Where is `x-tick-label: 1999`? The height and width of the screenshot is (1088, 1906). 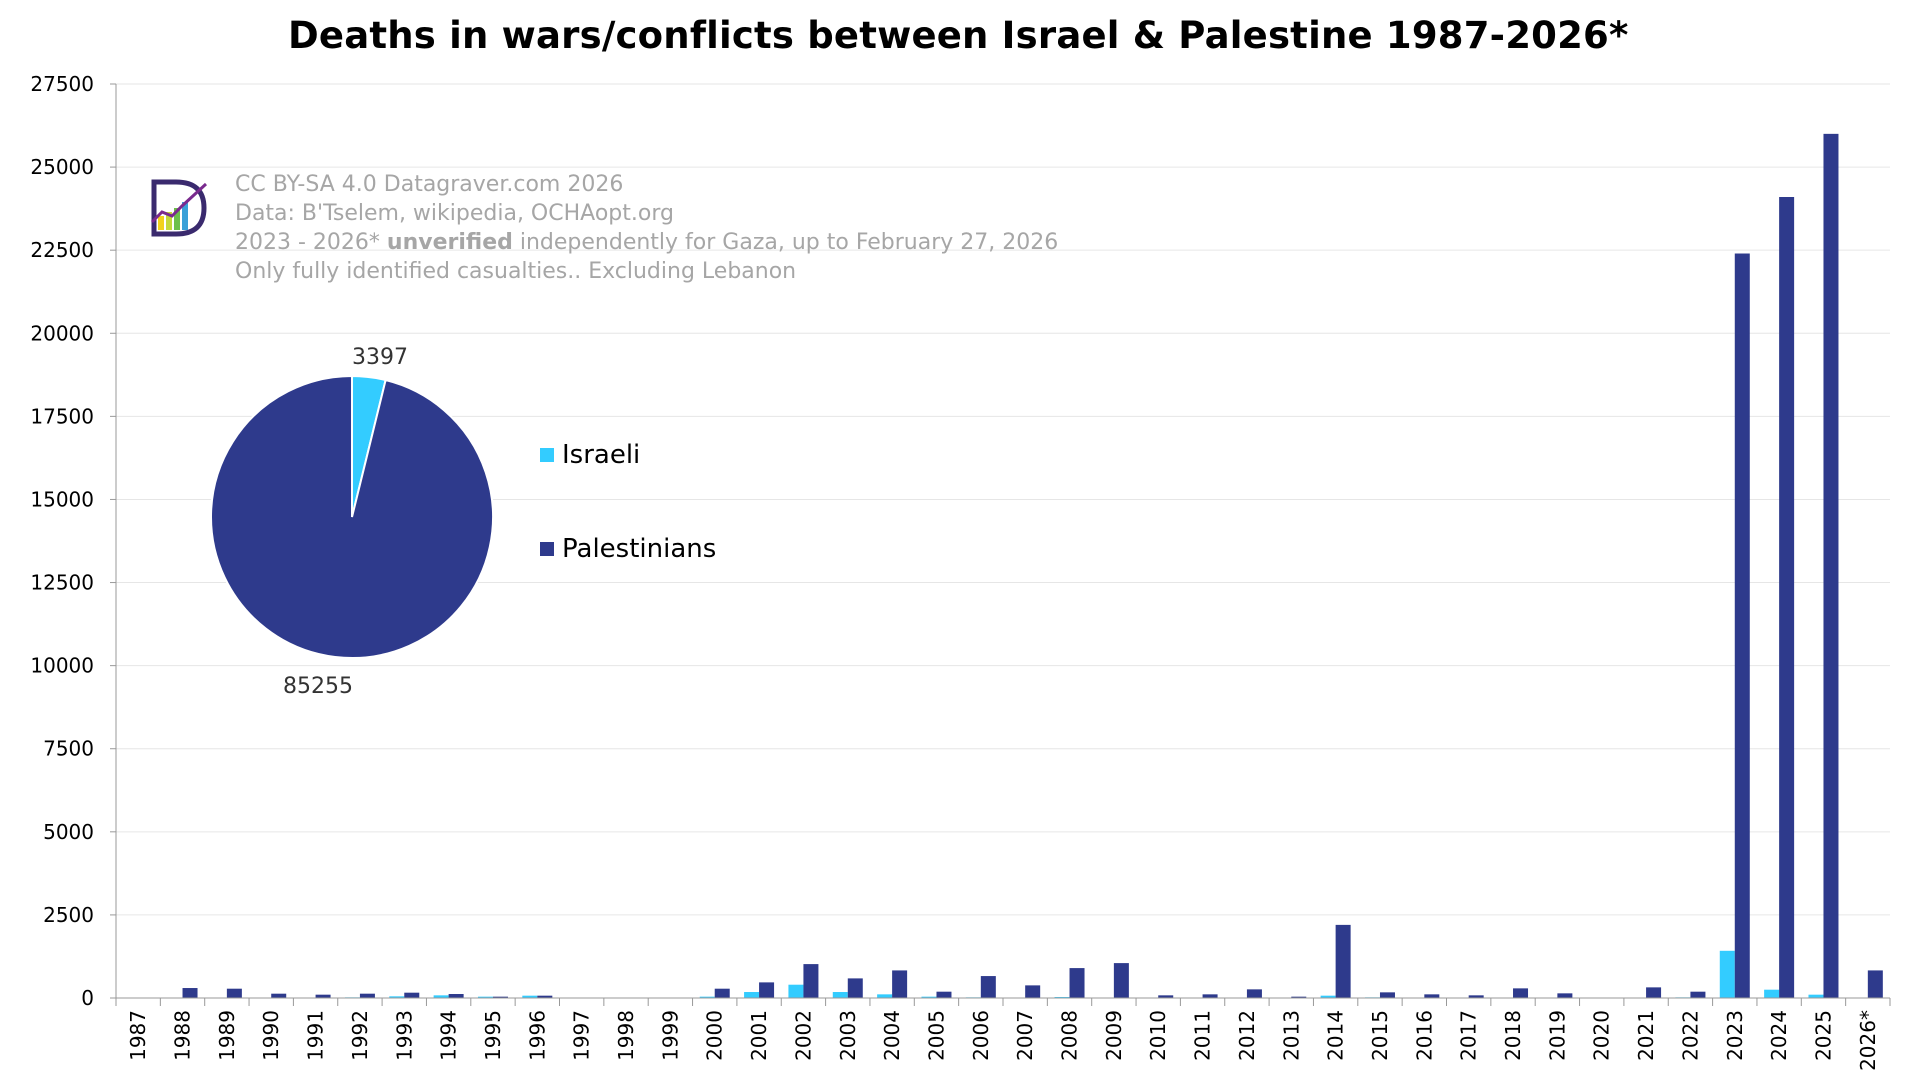 x-tick-label: 1999 is located at coordinates (670, 1035).